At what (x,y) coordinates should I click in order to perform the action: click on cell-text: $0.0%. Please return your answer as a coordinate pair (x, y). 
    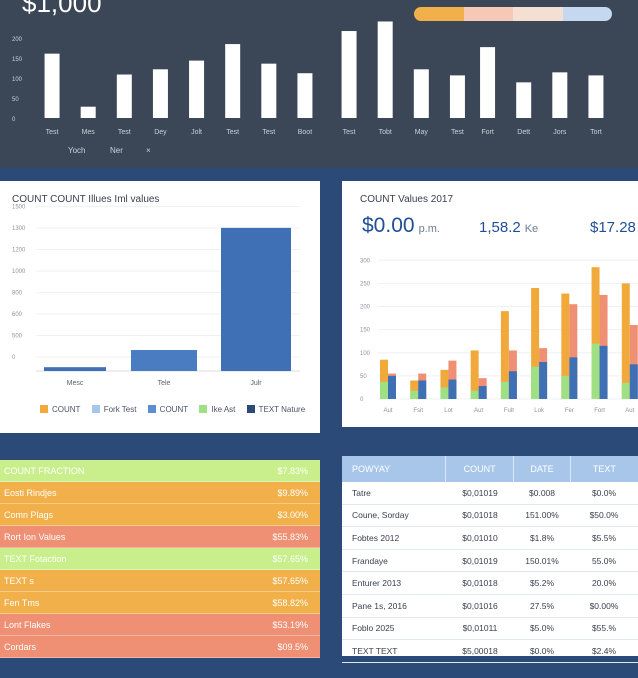
    Looking at the image, I should click on (604, 492).